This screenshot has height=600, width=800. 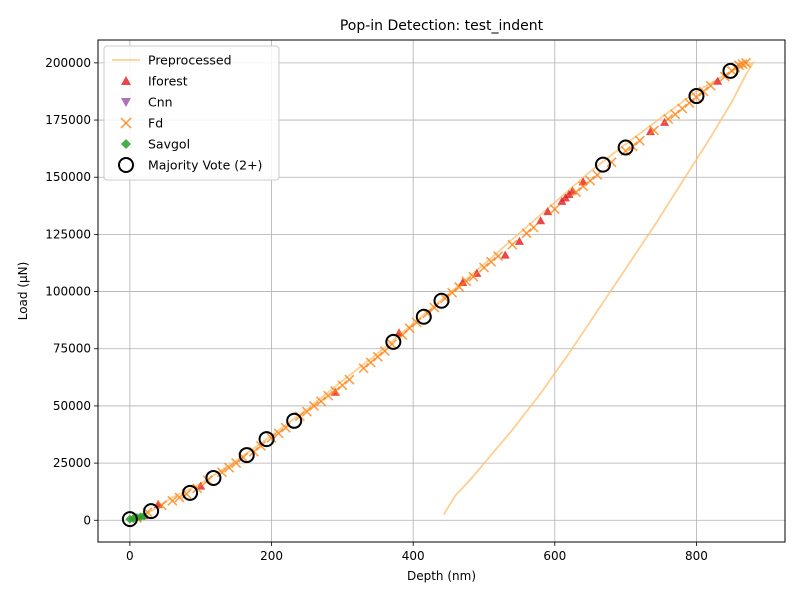 What do you see at coordinates (271, 556) in the screenshot?
I see `x-tick-label: 200` at bounding box center [271, 556].